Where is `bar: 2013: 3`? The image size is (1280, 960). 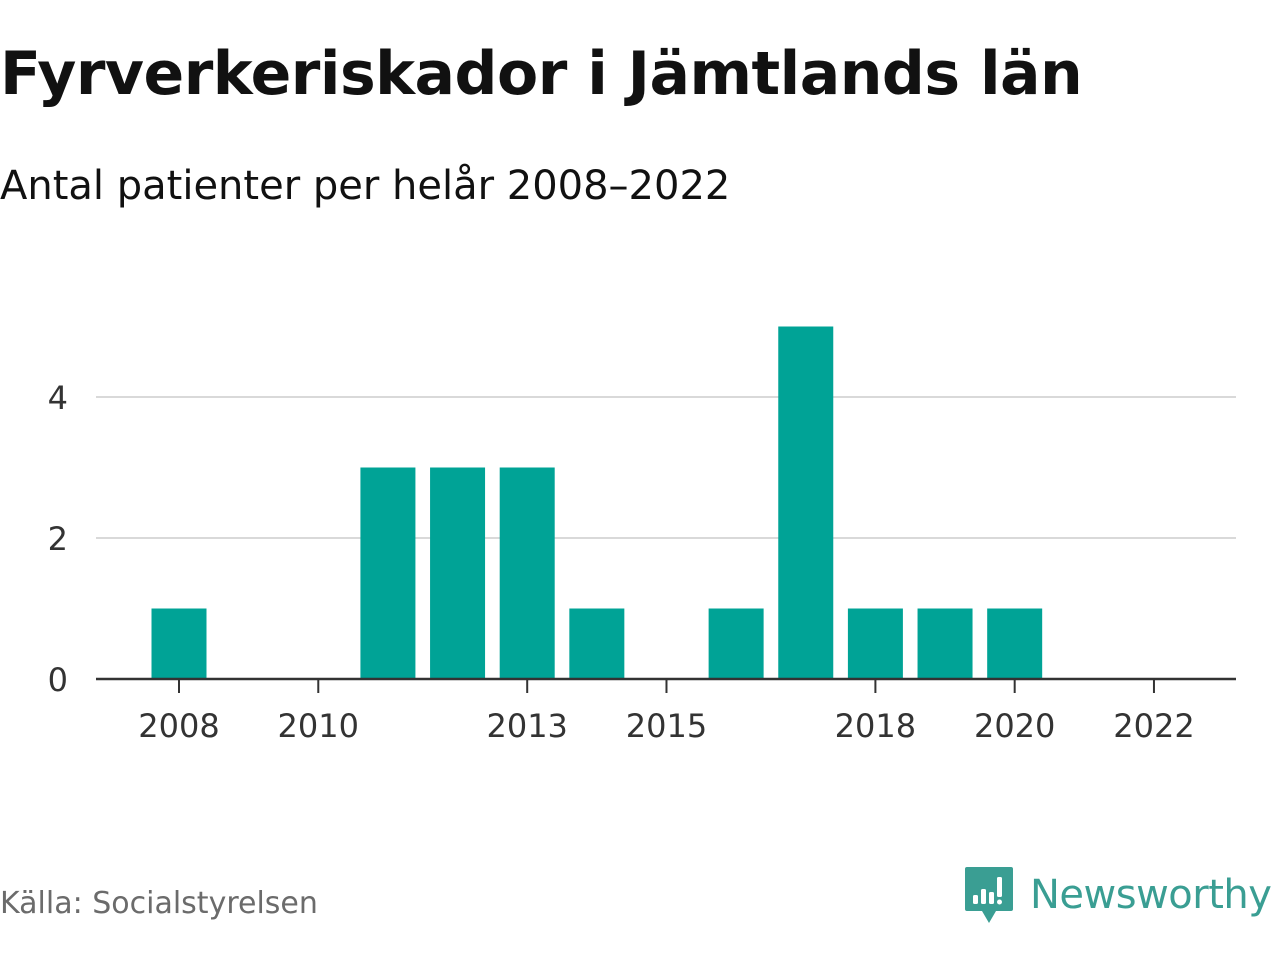 bar: 2013: 3 is located at coordinates (527, 573).